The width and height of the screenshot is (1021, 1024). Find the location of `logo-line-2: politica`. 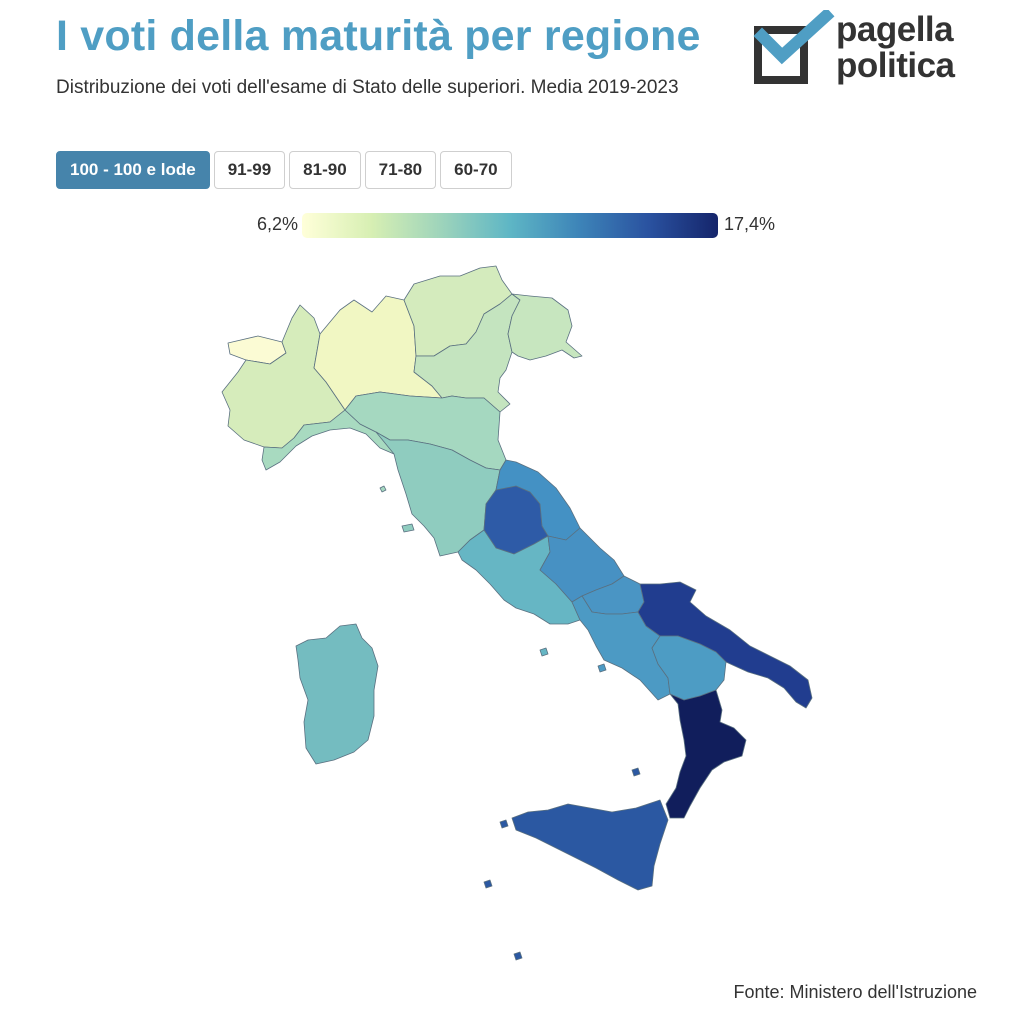

logo-line-2: politica is located at coordinates (895, 65).